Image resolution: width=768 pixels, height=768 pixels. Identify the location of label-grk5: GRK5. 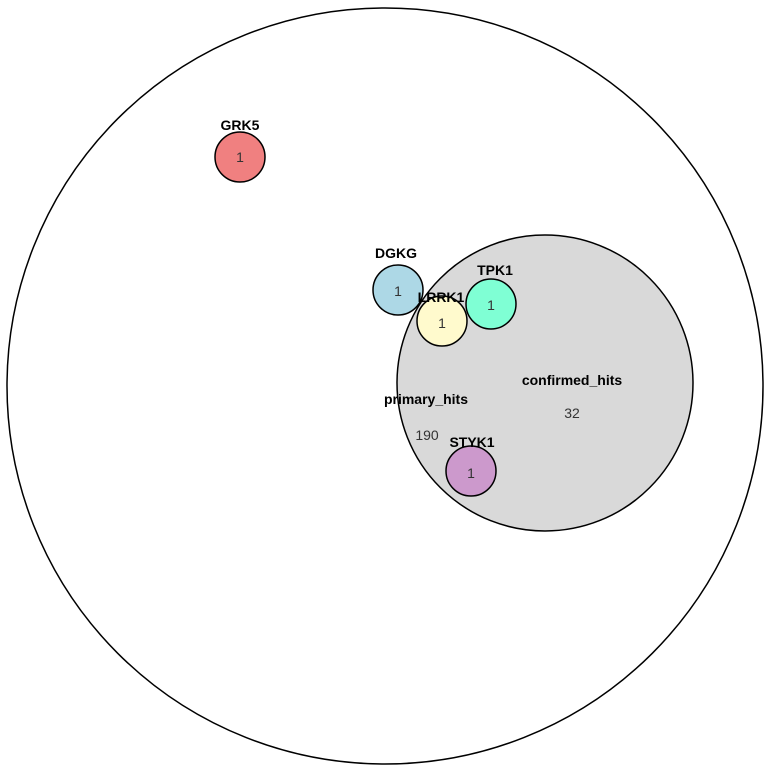
(240, 125).